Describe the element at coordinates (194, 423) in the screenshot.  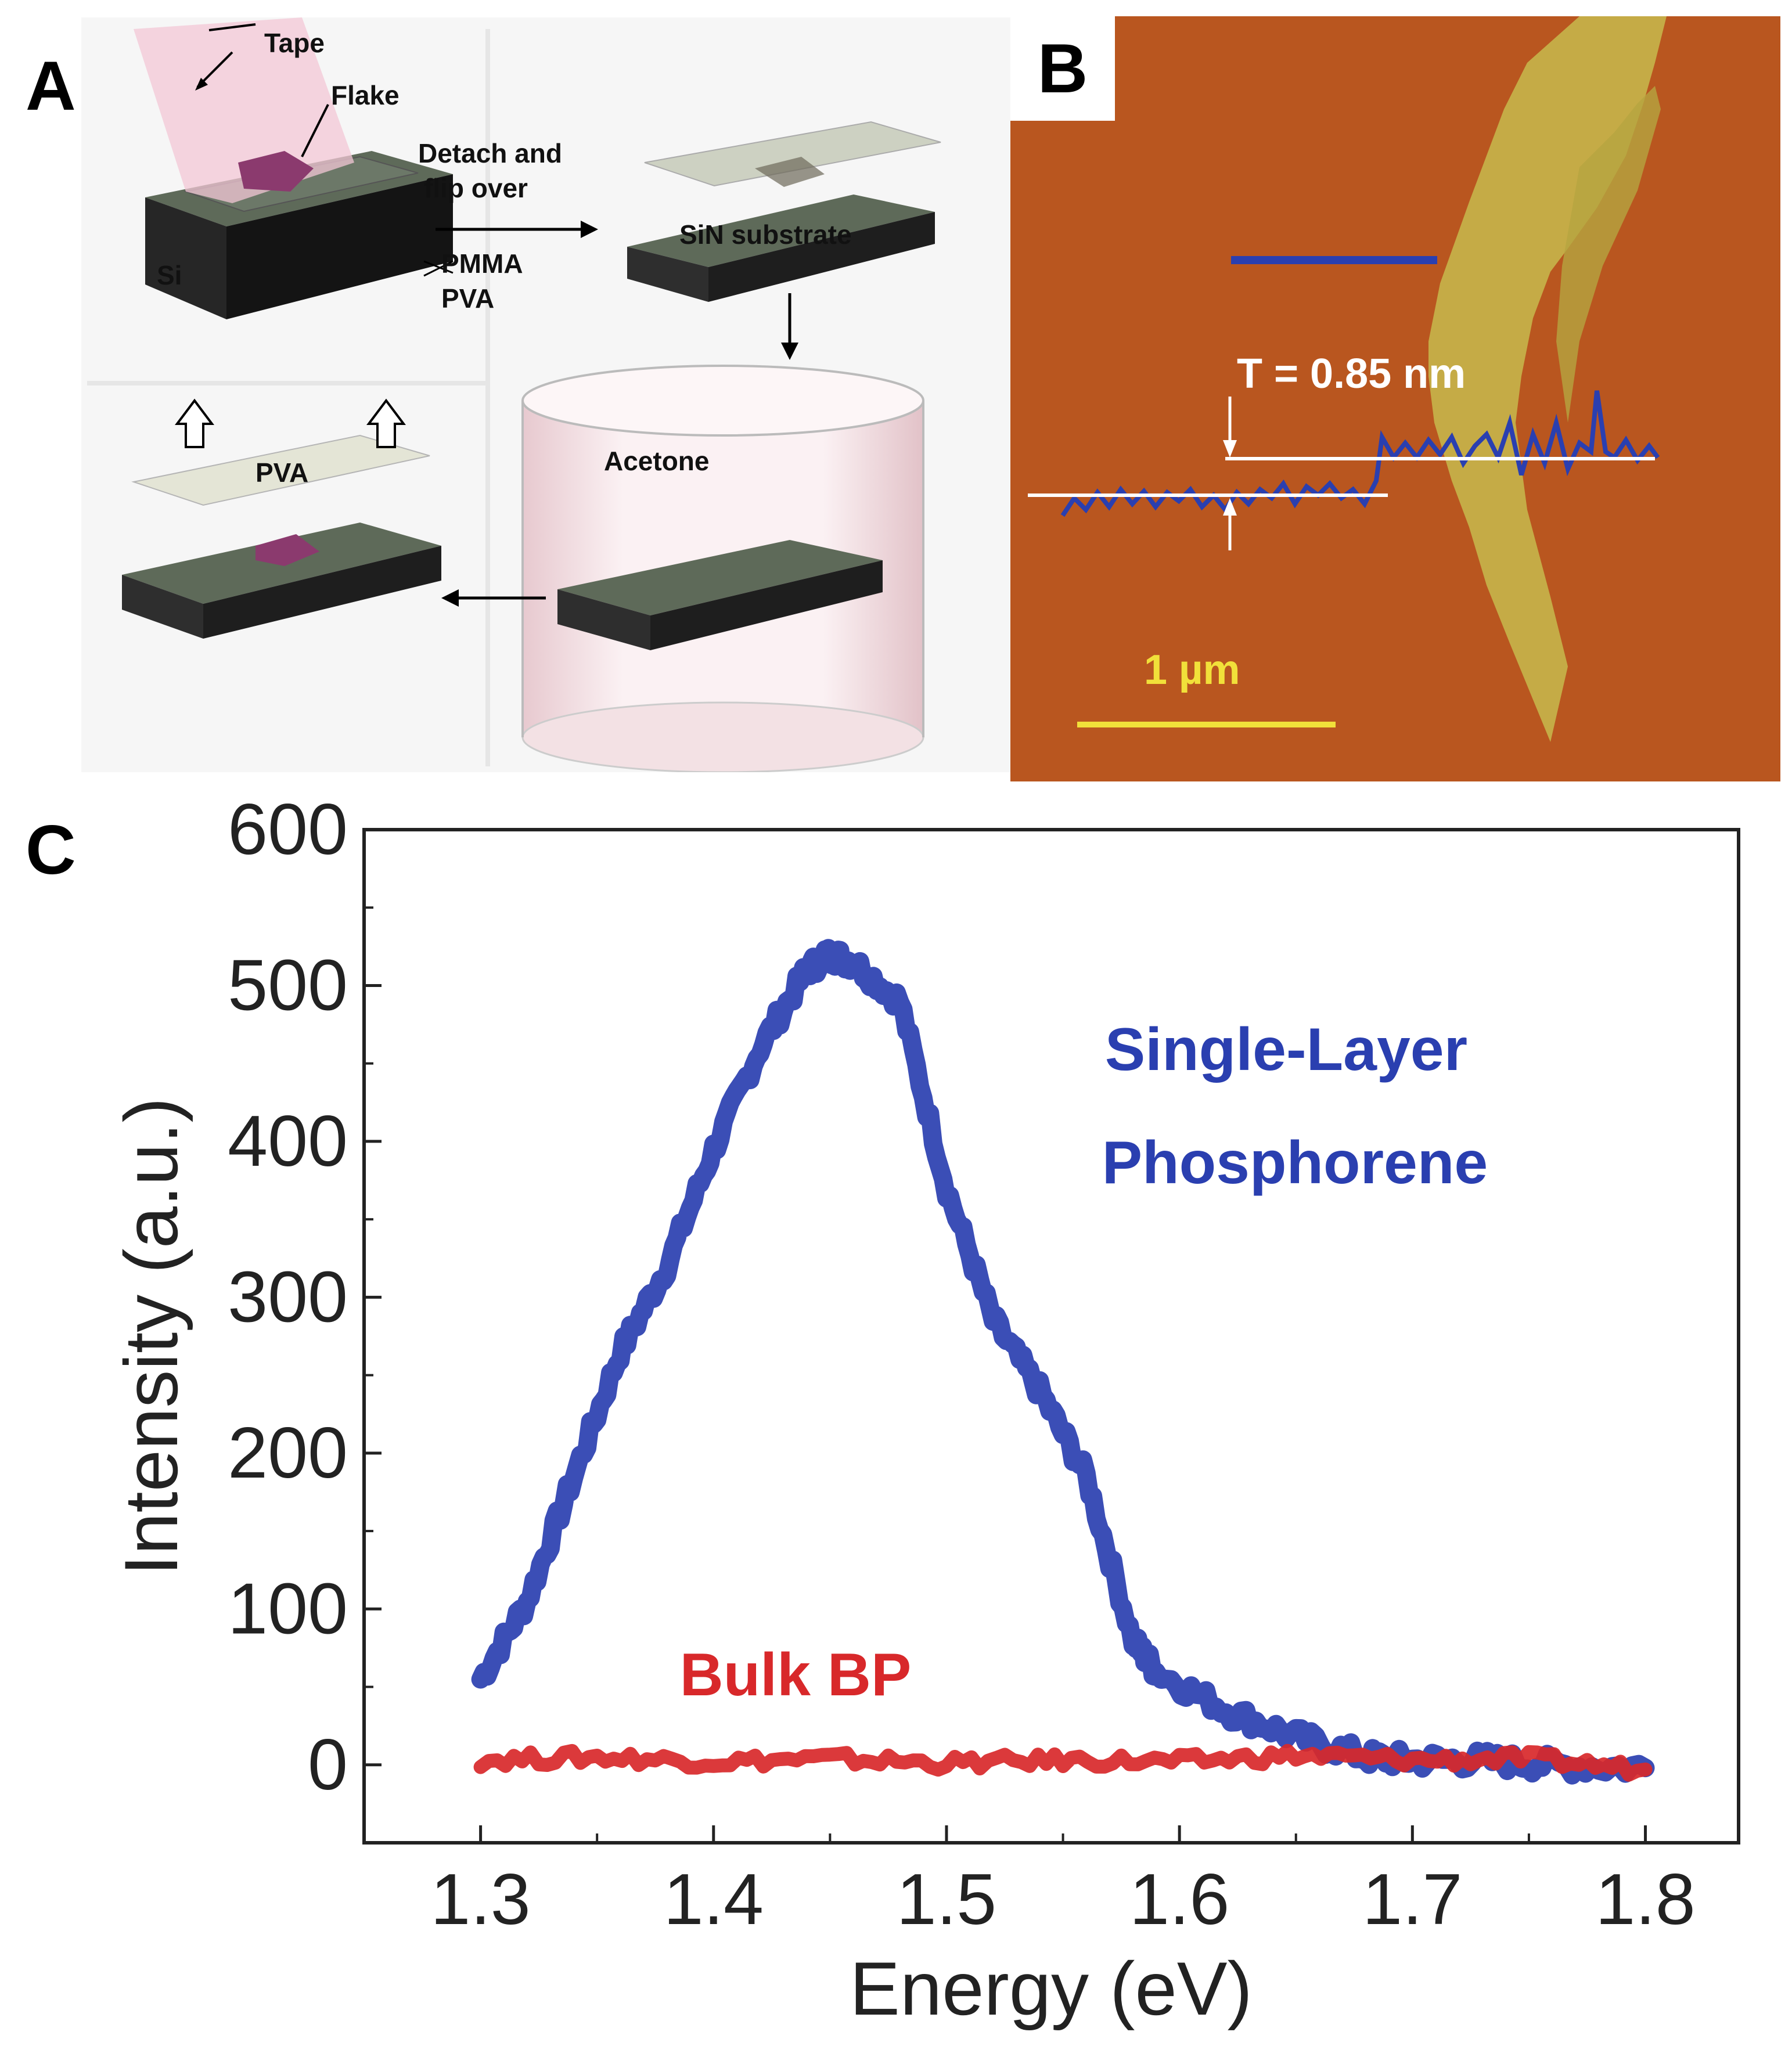
I see `up-arrow-left` at that location.